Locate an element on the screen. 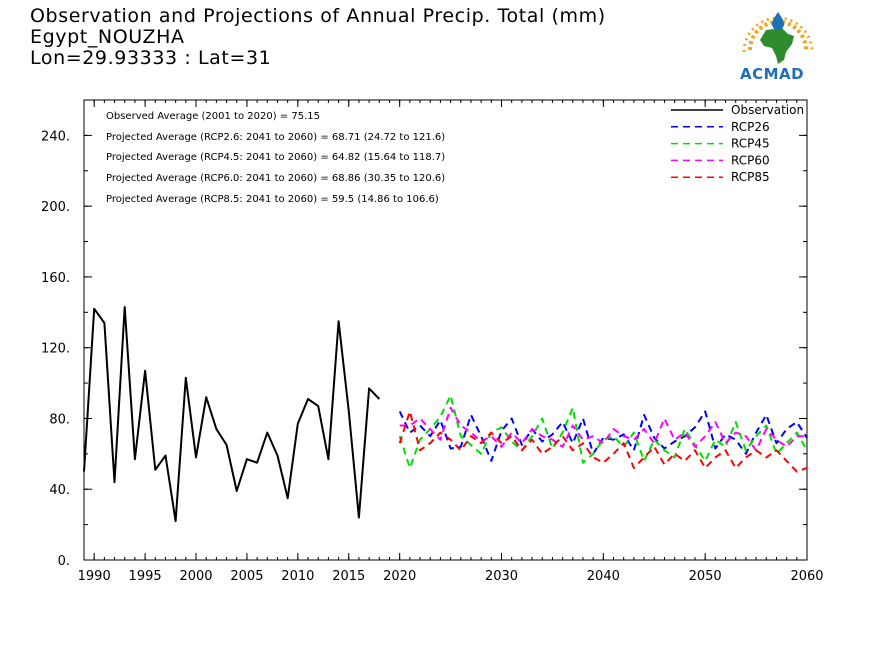 The width and height of the screenshot is (879, 659). series-line-rcp60 is located at coordinates (603, 429).